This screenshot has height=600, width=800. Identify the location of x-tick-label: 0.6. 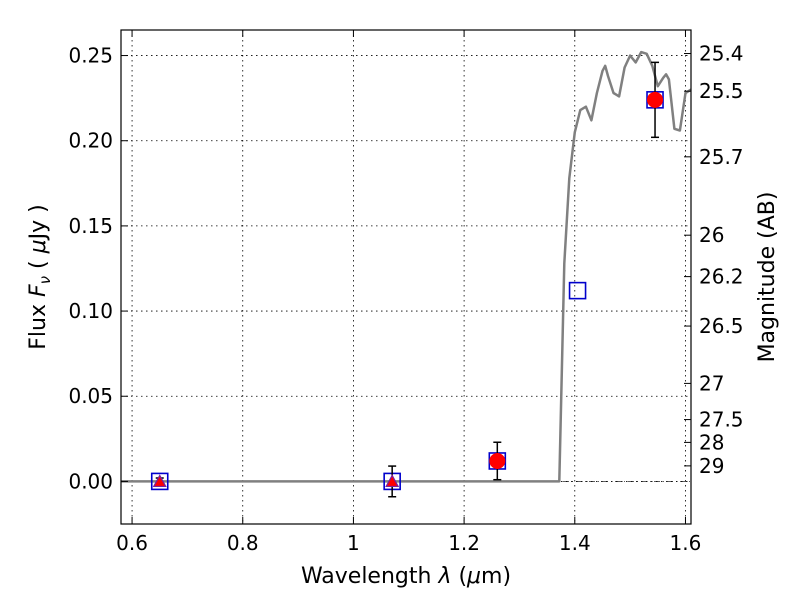
(132, 543).